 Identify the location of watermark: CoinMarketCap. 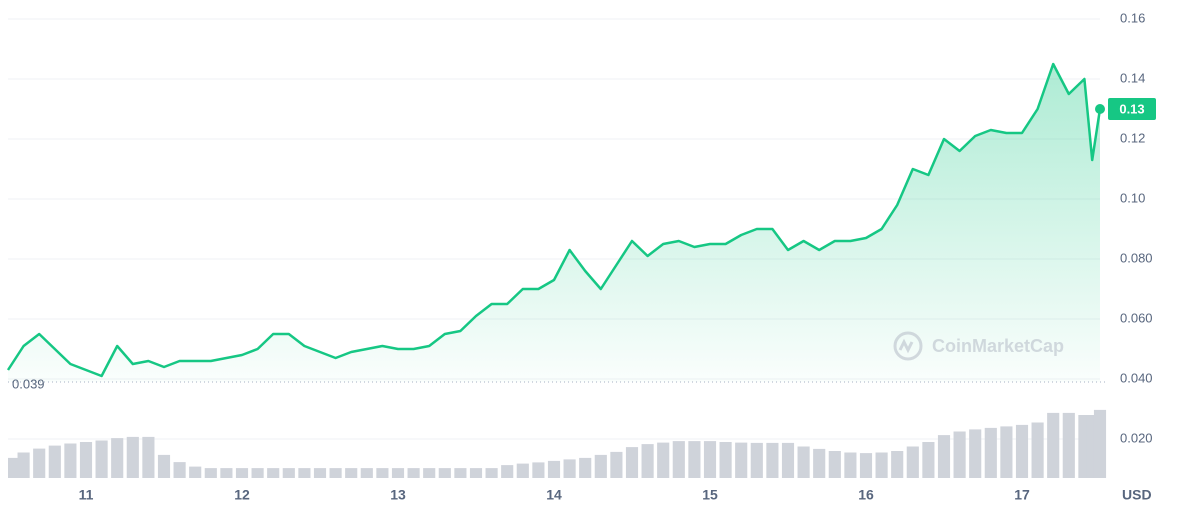
(978, 346).